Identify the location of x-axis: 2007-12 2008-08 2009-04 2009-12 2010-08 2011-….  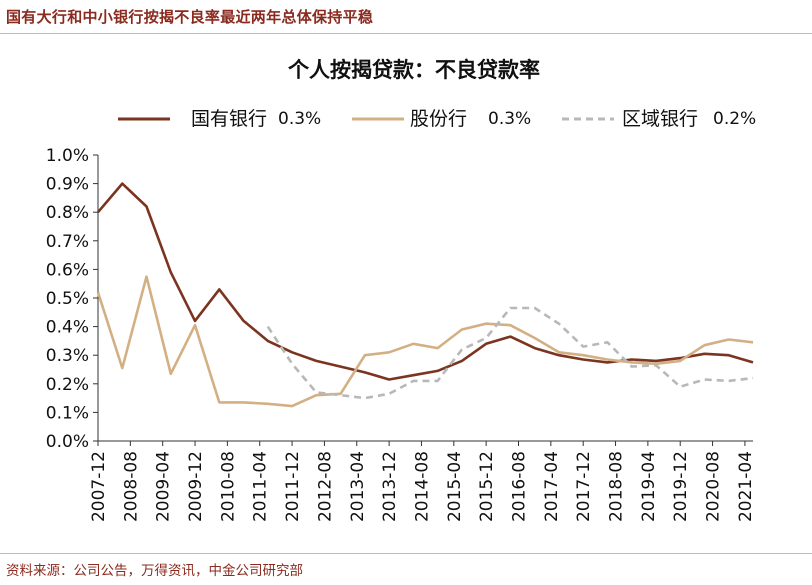
(422, 481).